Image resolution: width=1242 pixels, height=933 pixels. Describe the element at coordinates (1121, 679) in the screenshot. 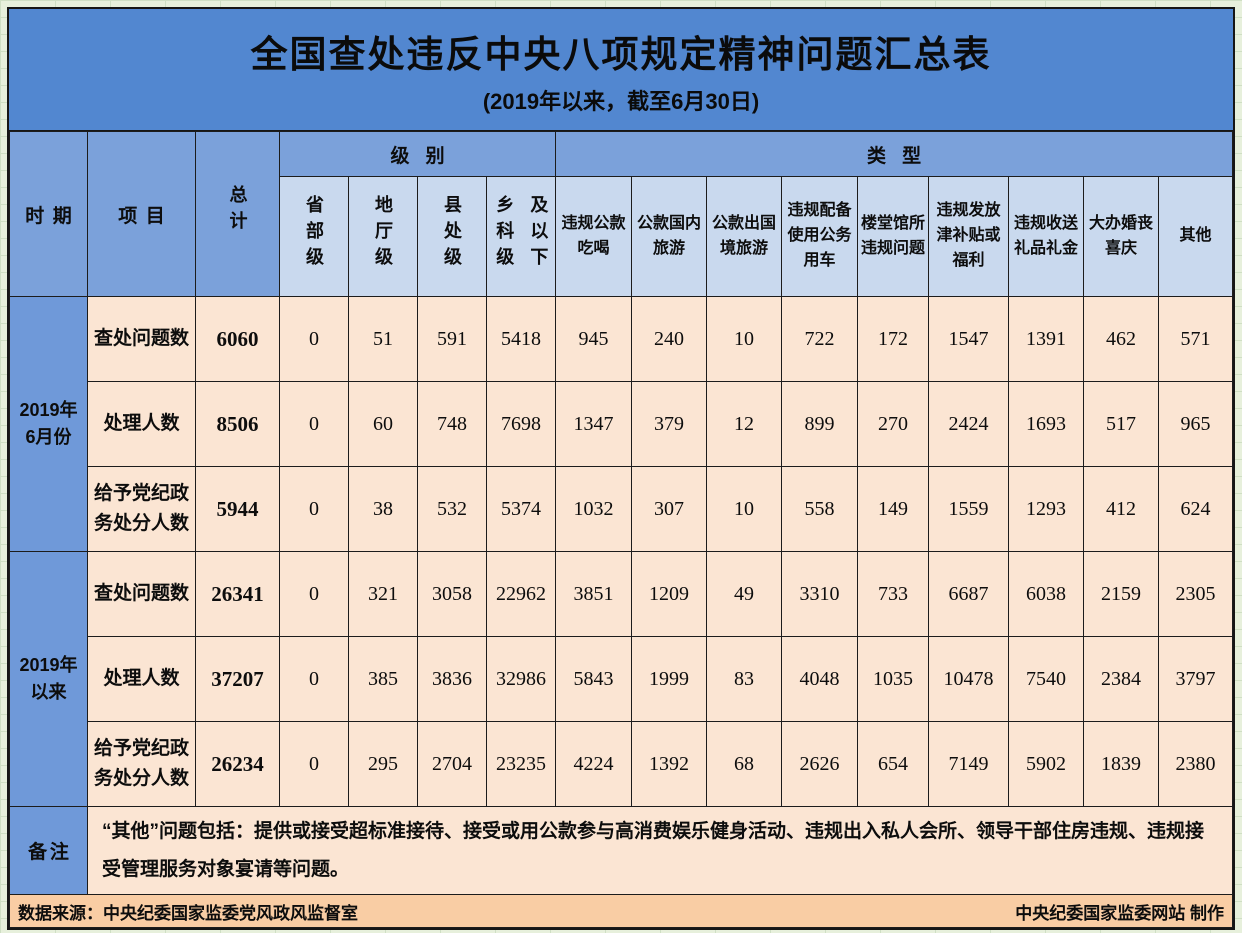

I see `data-cell: 2384` at that location.